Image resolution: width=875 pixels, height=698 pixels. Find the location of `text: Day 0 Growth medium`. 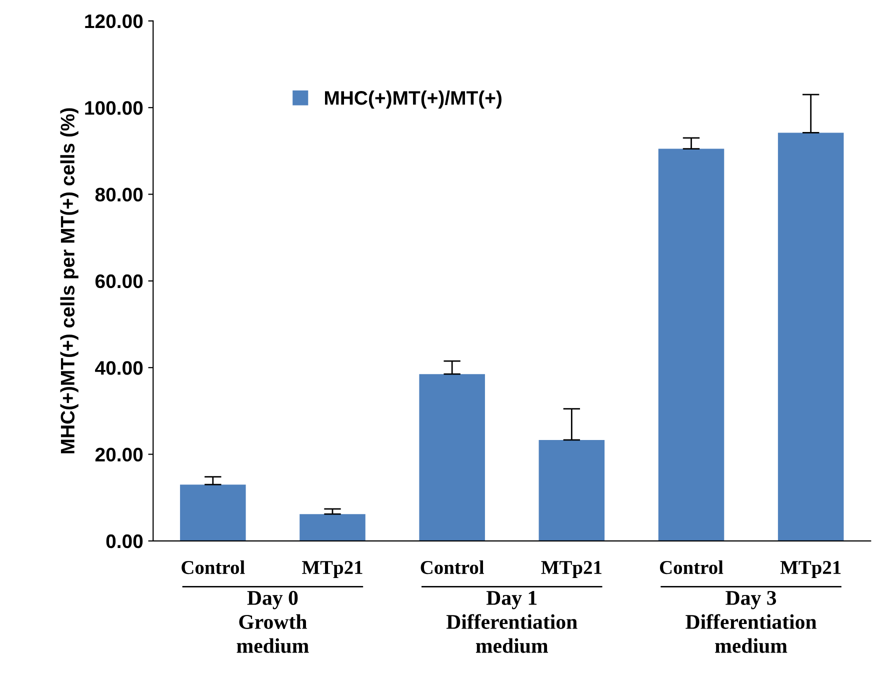

text: Day 0 Growth medium is located at coordinates (272, 621).